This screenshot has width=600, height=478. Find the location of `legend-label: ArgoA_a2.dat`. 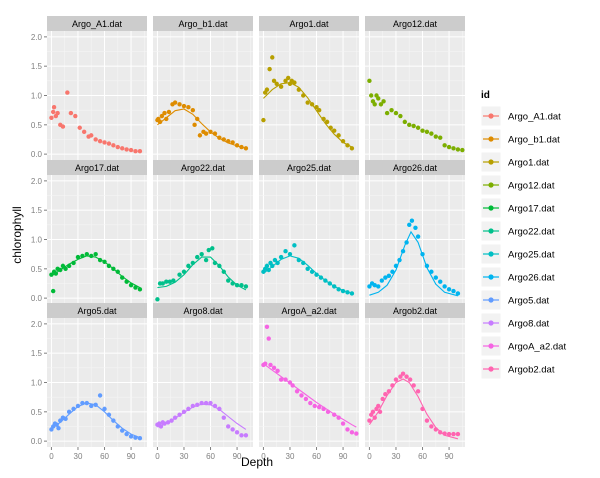

legend-label: ArgoA_a2.dat is located at coordinates (537, 347).